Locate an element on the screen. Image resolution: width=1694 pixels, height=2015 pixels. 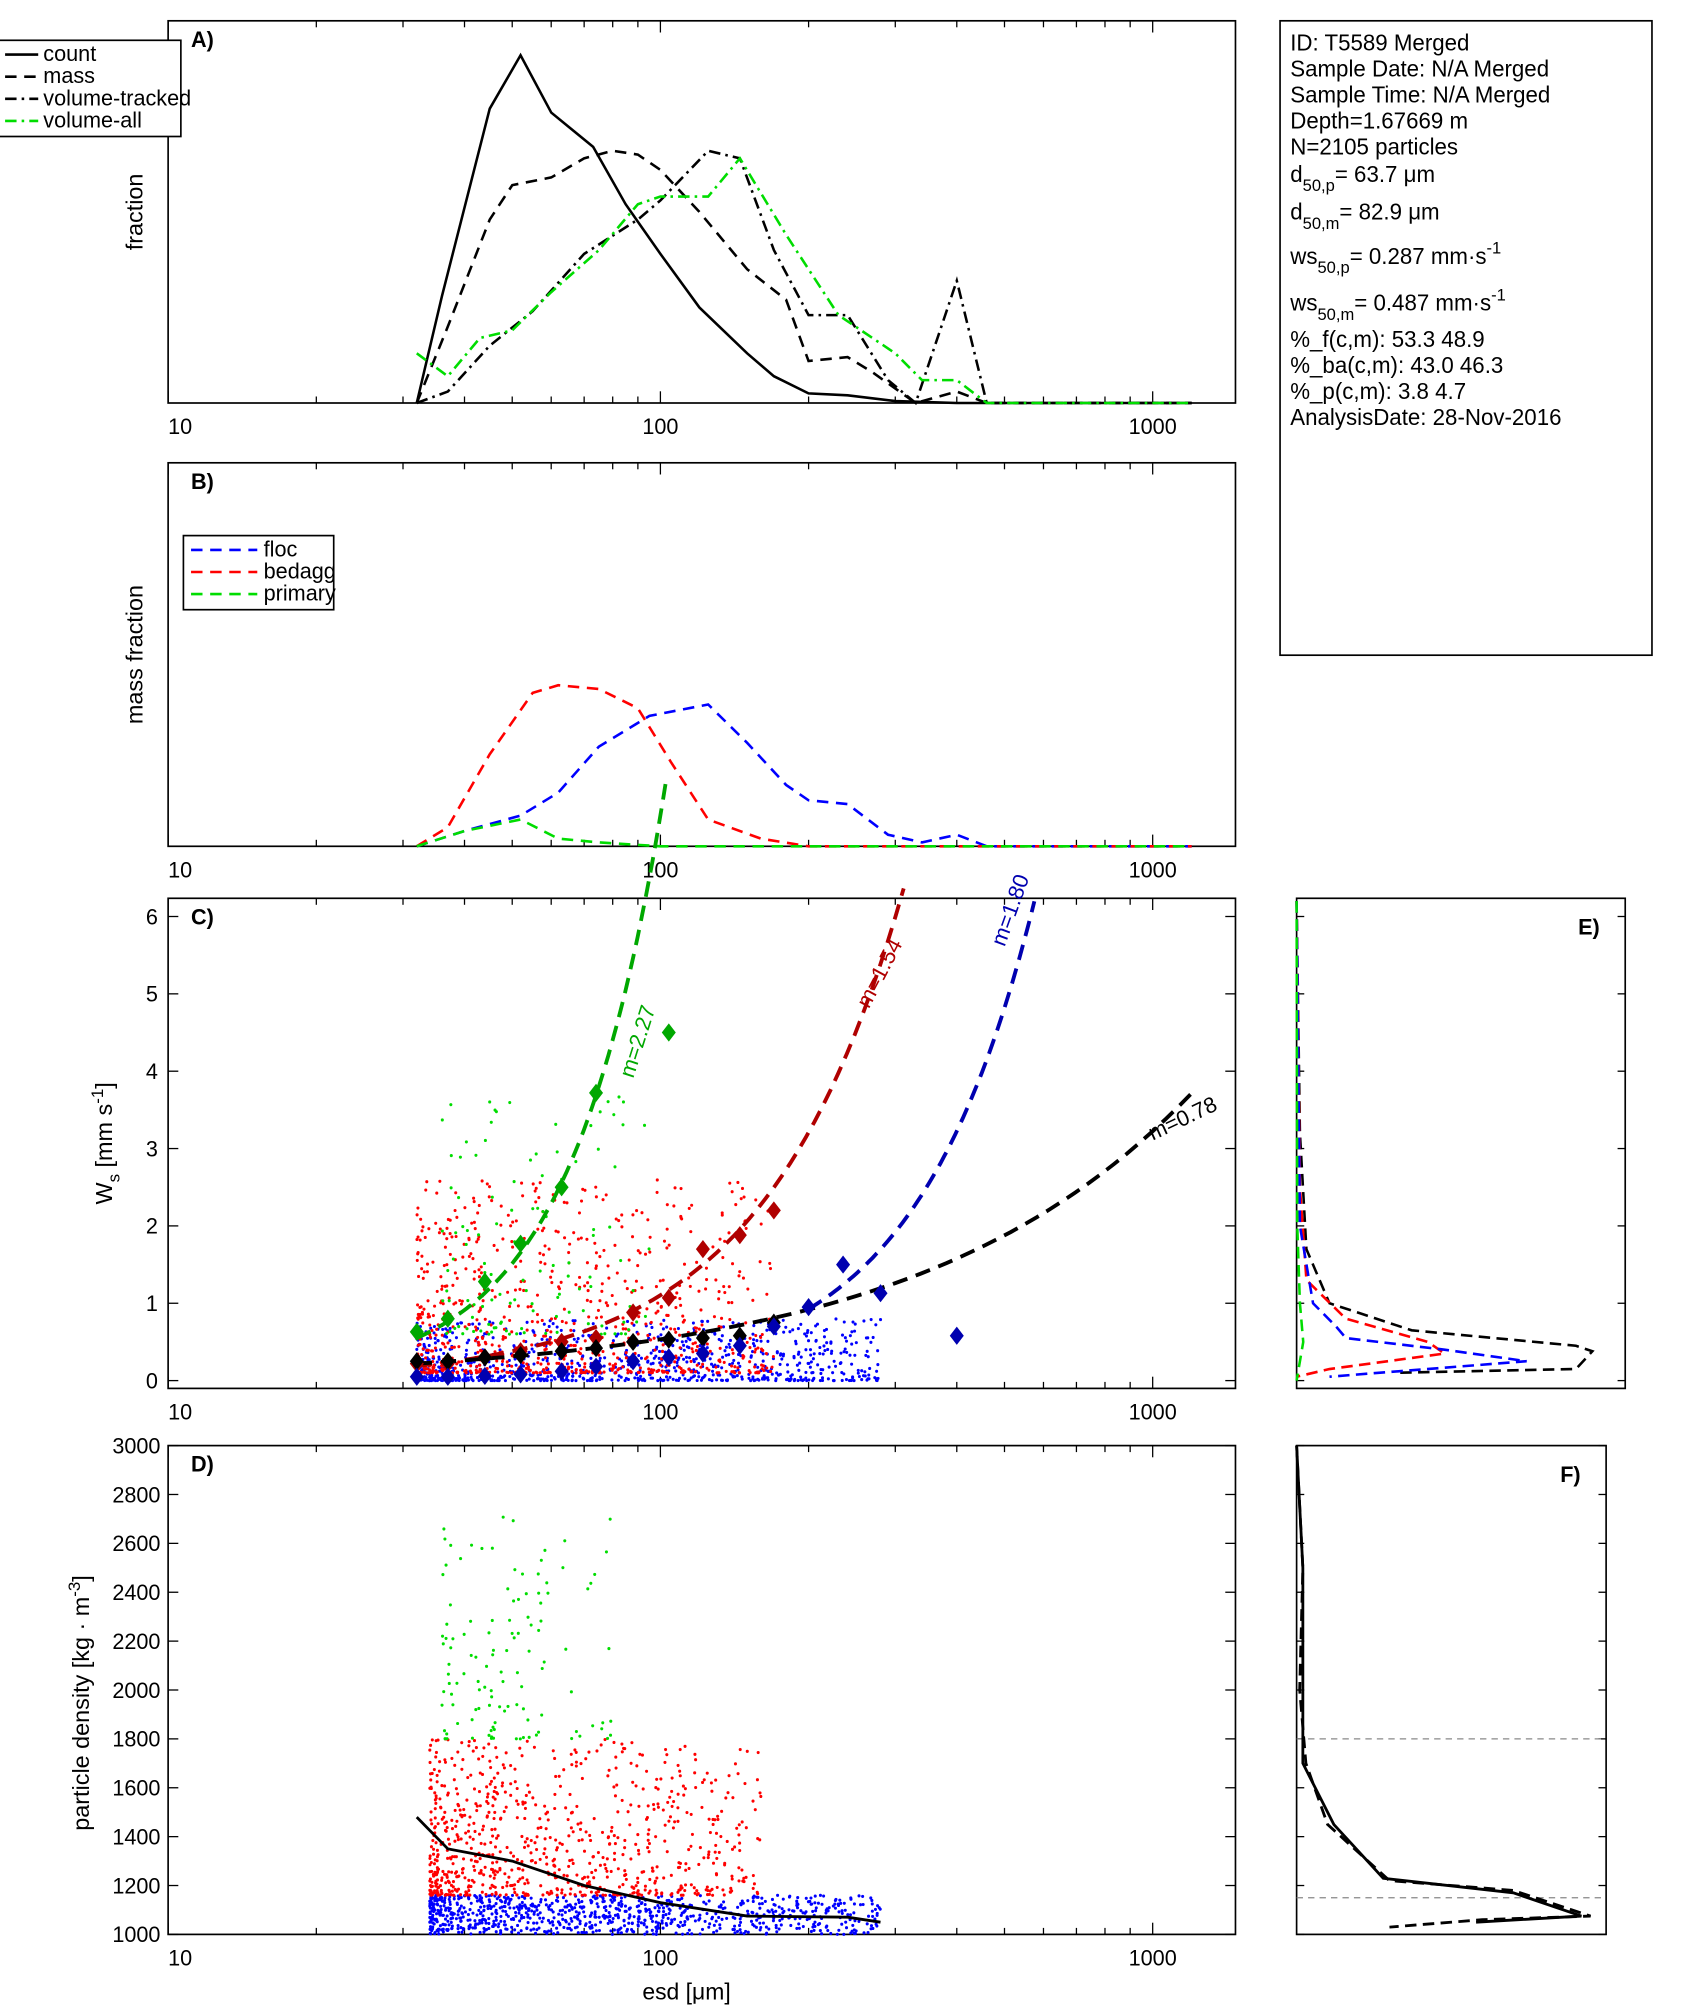
binned-diamond-floc is located at coordinates (843, 1264).